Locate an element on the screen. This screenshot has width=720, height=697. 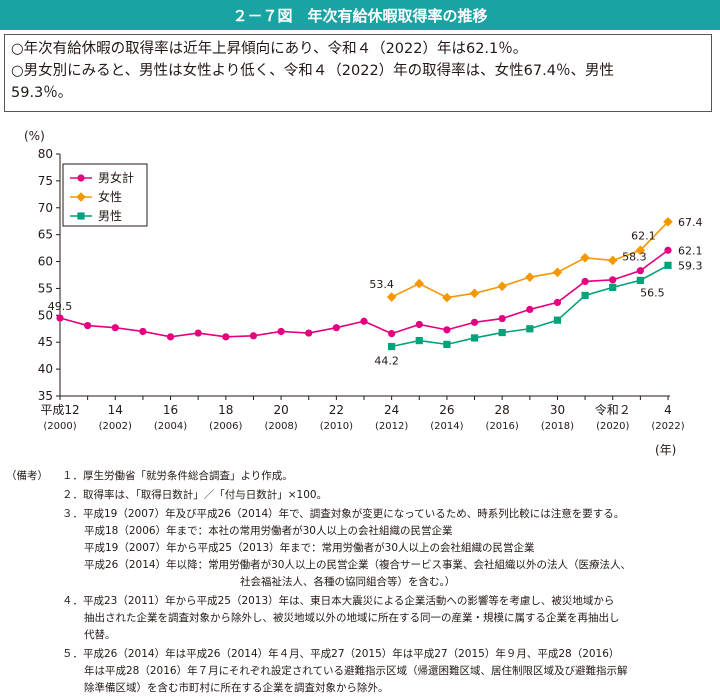
legend-item: 男性 is located at coordinates (96, 216).